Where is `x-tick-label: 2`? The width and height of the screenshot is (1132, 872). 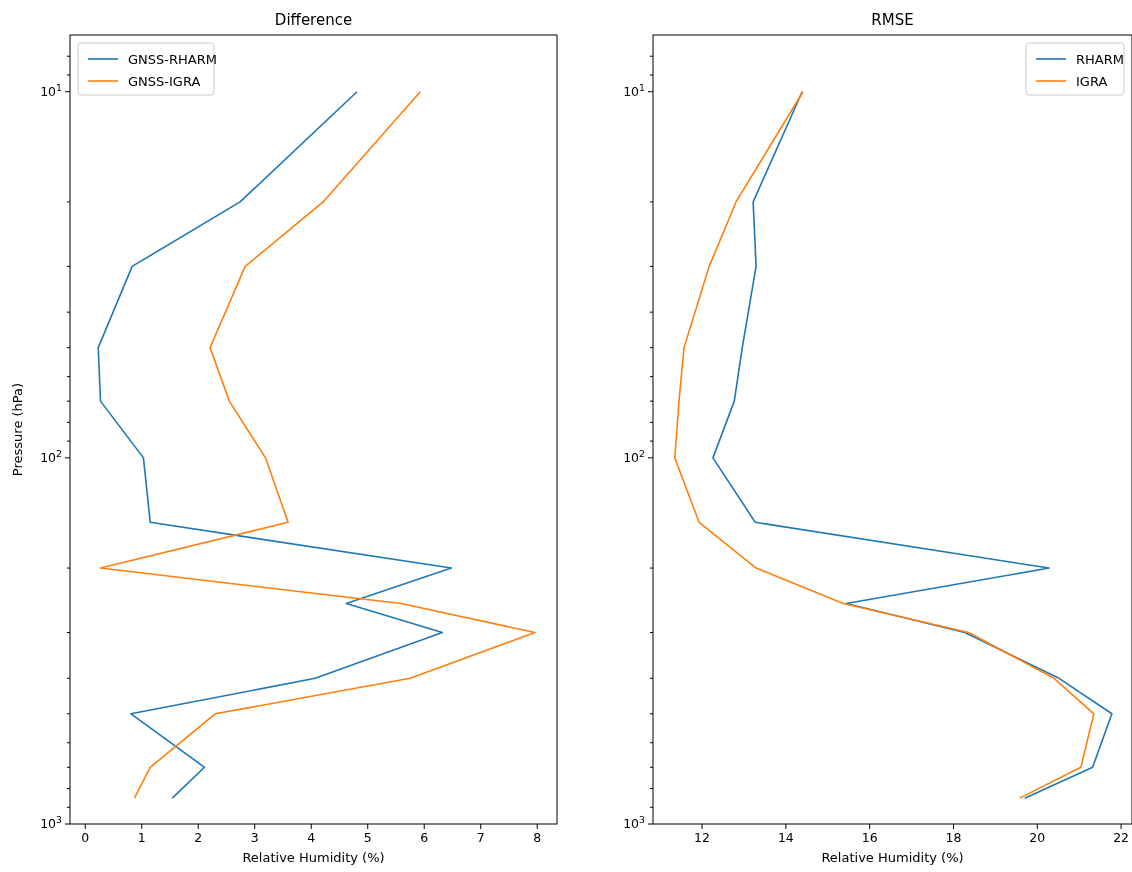 x-tick-label: 2 is located at coordinates (198, 837).